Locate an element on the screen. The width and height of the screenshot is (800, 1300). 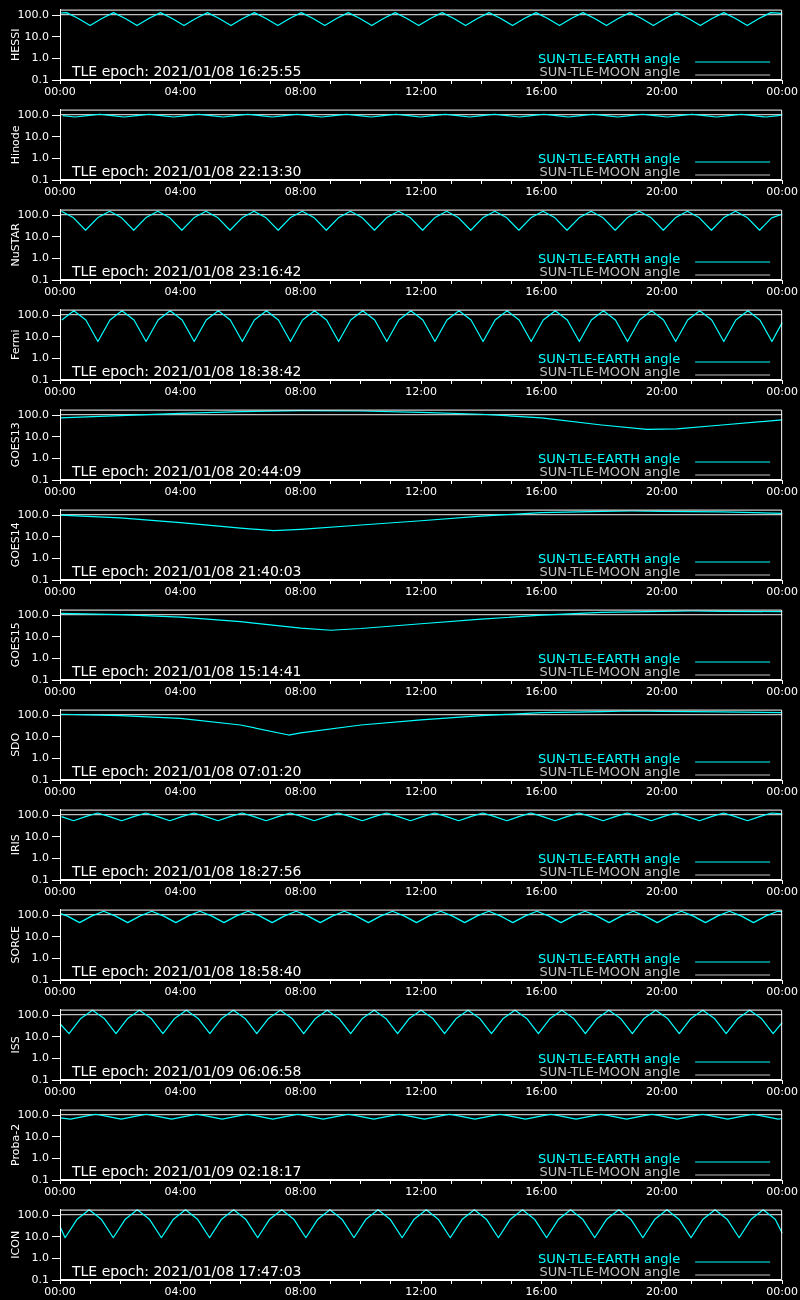
y-axis-title: GOES15 is located at coordinates (15, 645).